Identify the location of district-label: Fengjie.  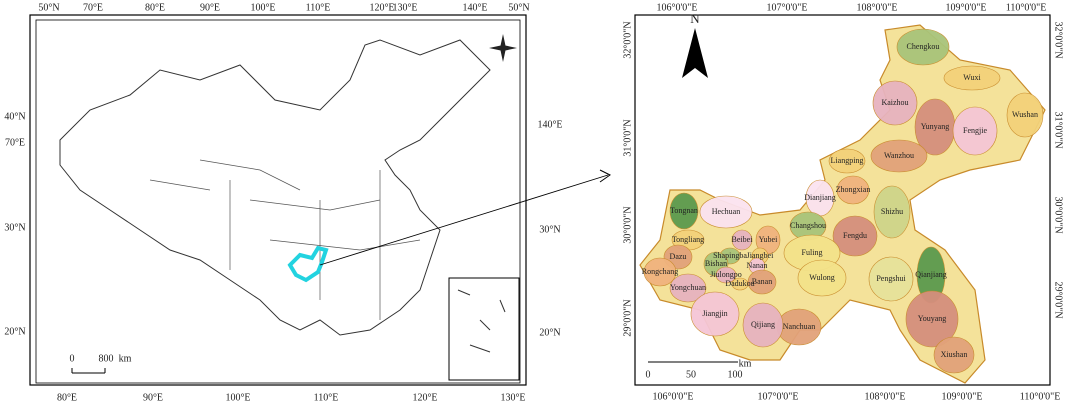
(975, 130).